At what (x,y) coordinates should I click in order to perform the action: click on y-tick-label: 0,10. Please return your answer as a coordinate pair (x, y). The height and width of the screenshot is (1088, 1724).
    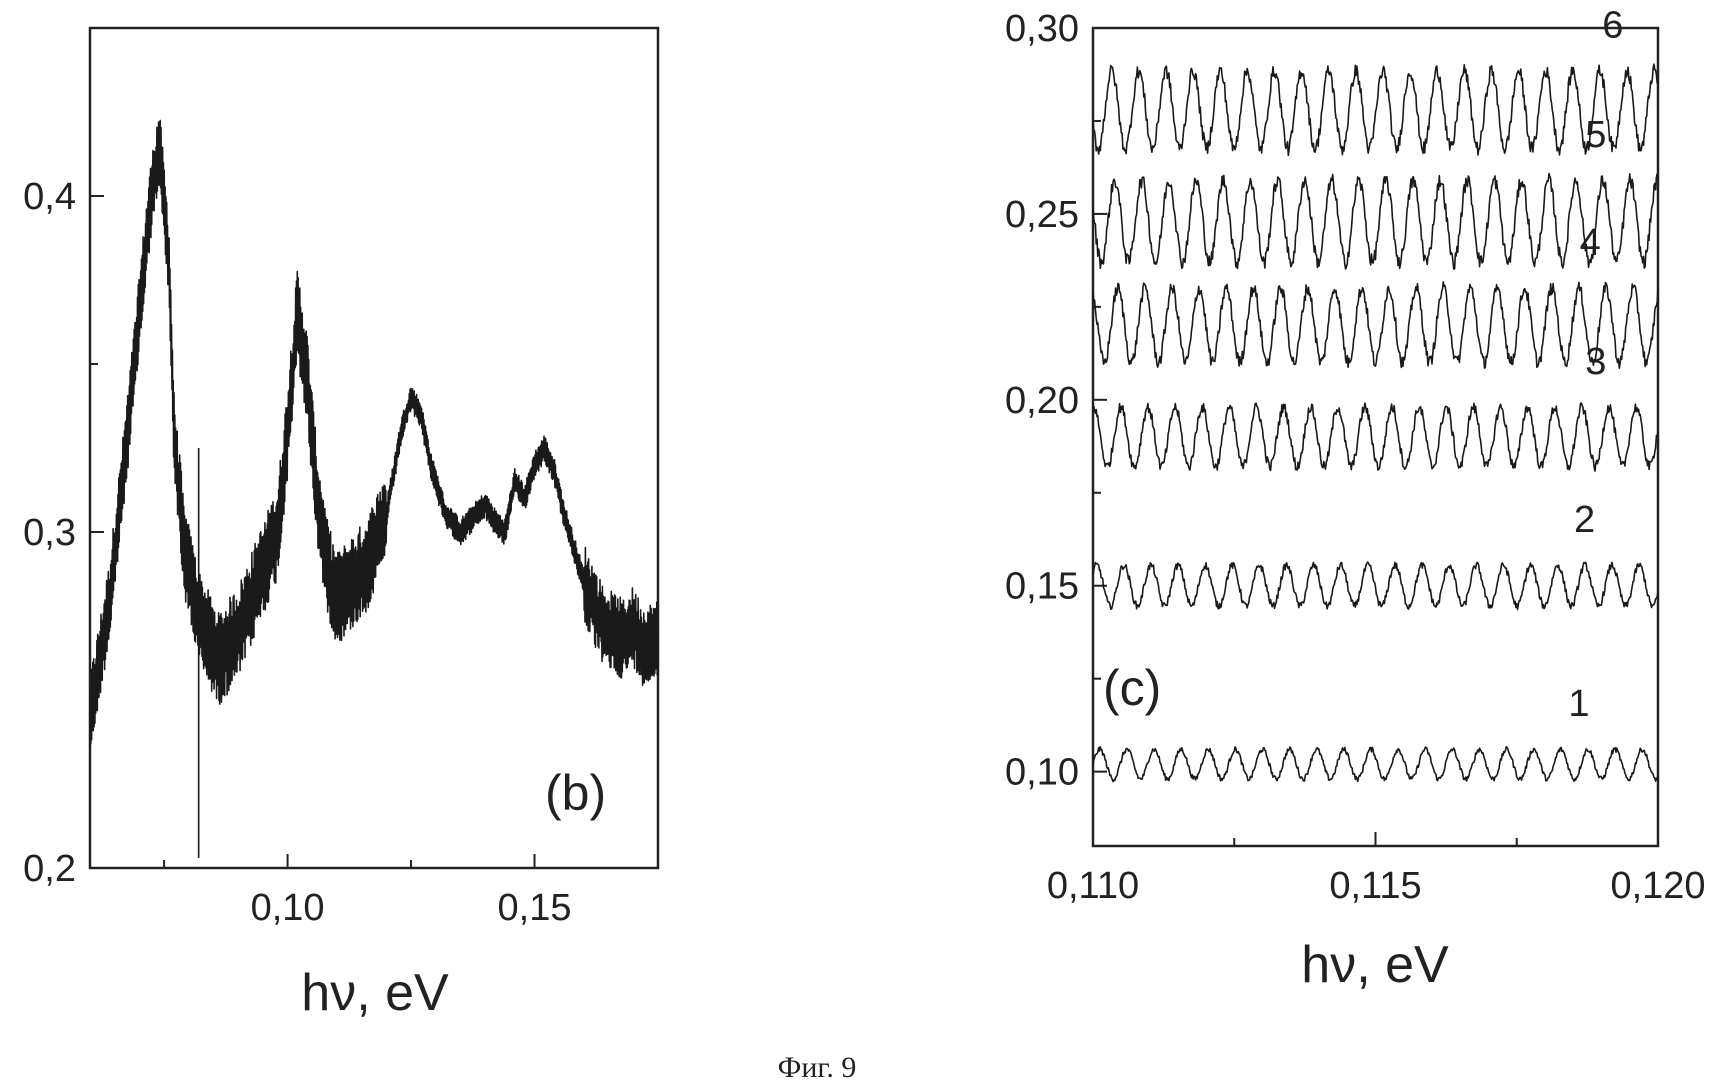
    Looking at the image, I should click on (1042, 773).